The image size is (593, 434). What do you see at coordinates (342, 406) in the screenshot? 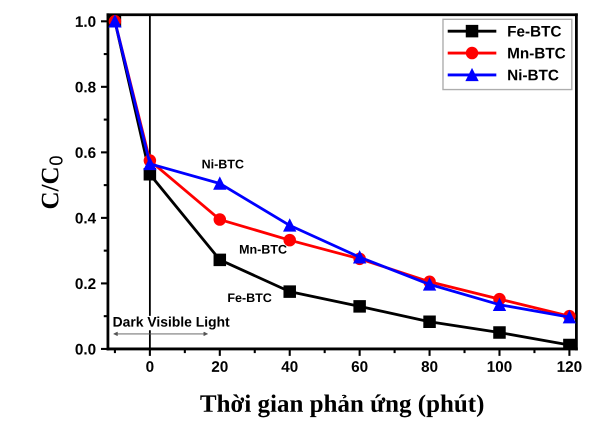
I see `x-axis-title: Thời gian phản ứng (phút)` at bounding box center [342, 406].